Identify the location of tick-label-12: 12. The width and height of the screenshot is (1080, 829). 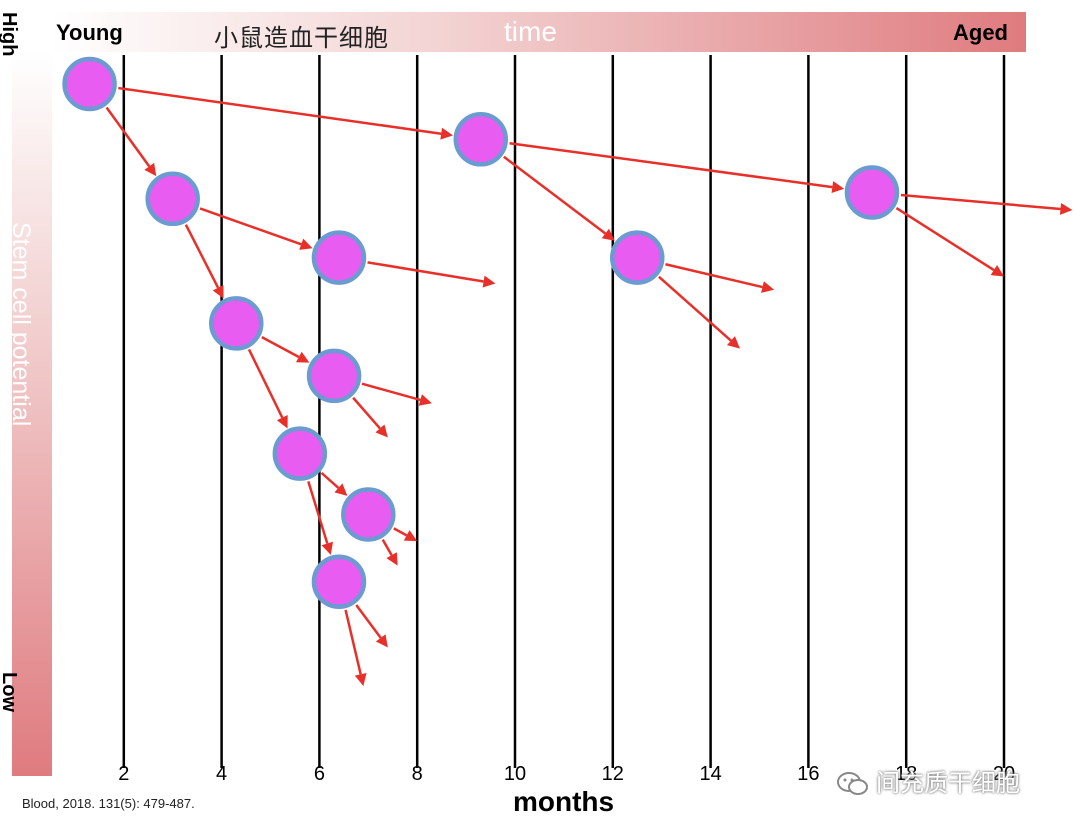
(613, 774).